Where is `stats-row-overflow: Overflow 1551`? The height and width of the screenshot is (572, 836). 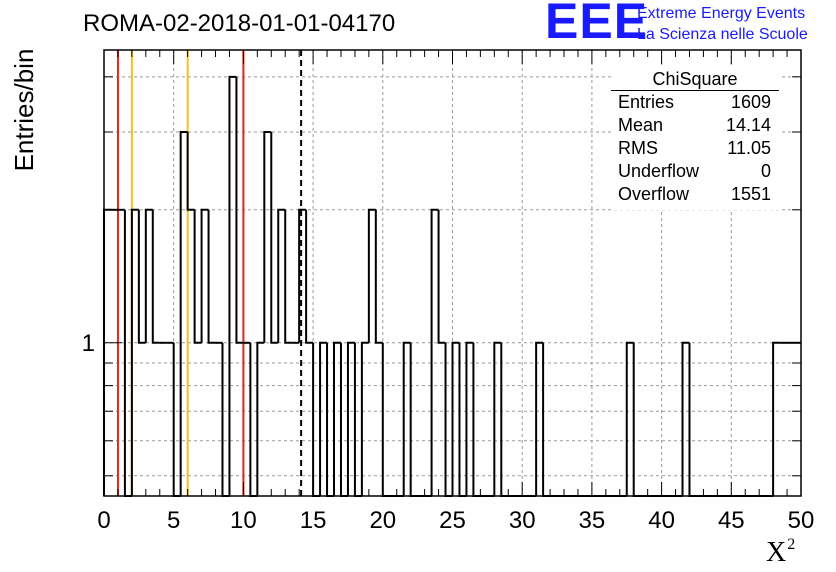
stats-row-overflow: Overflow 1551 is located at coordinates (695, 194).